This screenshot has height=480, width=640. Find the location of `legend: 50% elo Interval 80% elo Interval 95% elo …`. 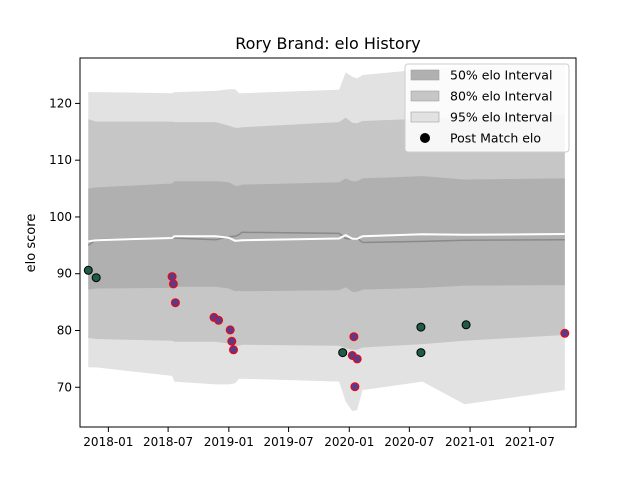

legend: 50% elo Interval 80% elo Interval 95% elo … is located at coordinates (487, 108).